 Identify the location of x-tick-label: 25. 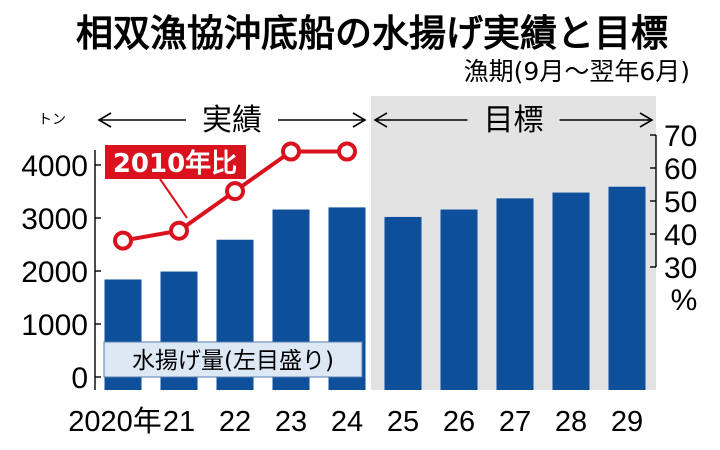
(403, 422).